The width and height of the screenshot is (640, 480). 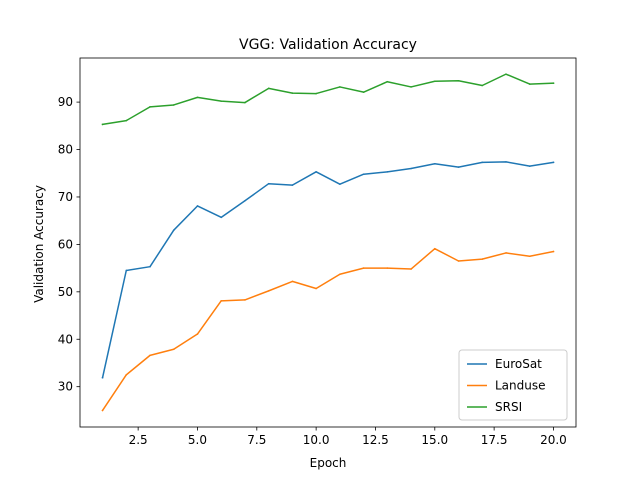 I want to click on x-tick-label: 2.5, so click(x=138, y=440).